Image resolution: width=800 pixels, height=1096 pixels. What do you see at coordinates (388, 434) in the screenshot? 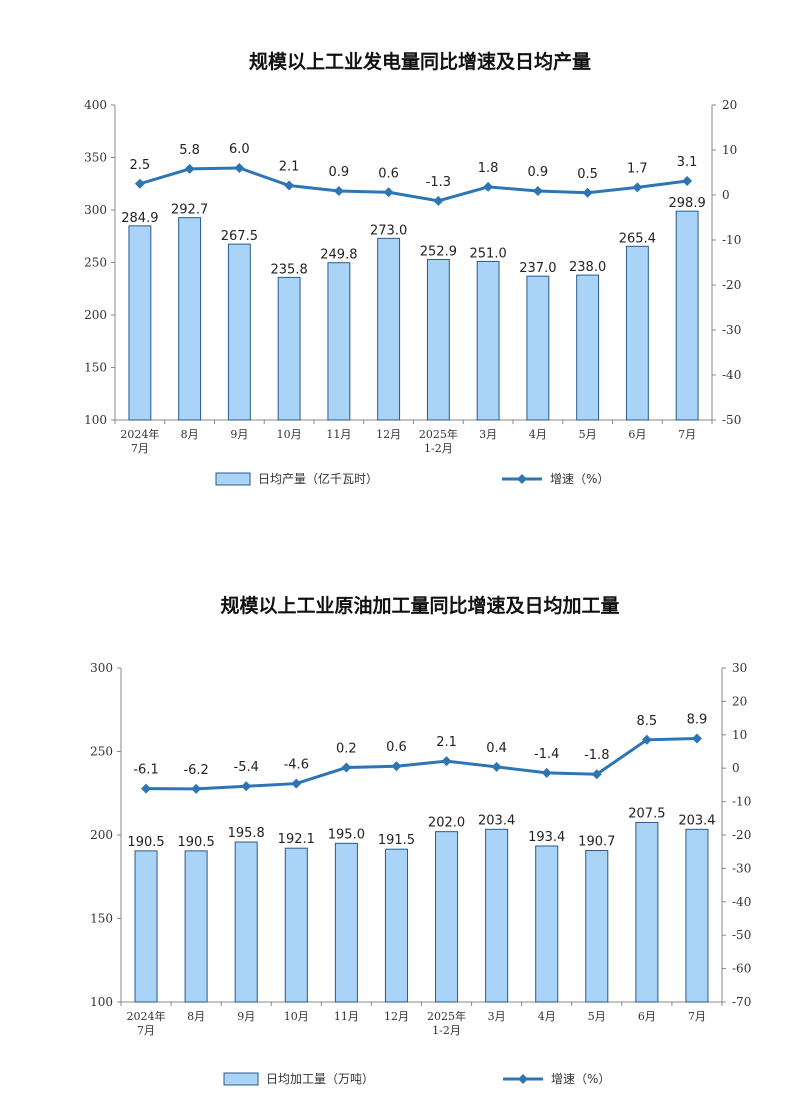
I see `category-label: 12月` at bounding box center [388, 434].